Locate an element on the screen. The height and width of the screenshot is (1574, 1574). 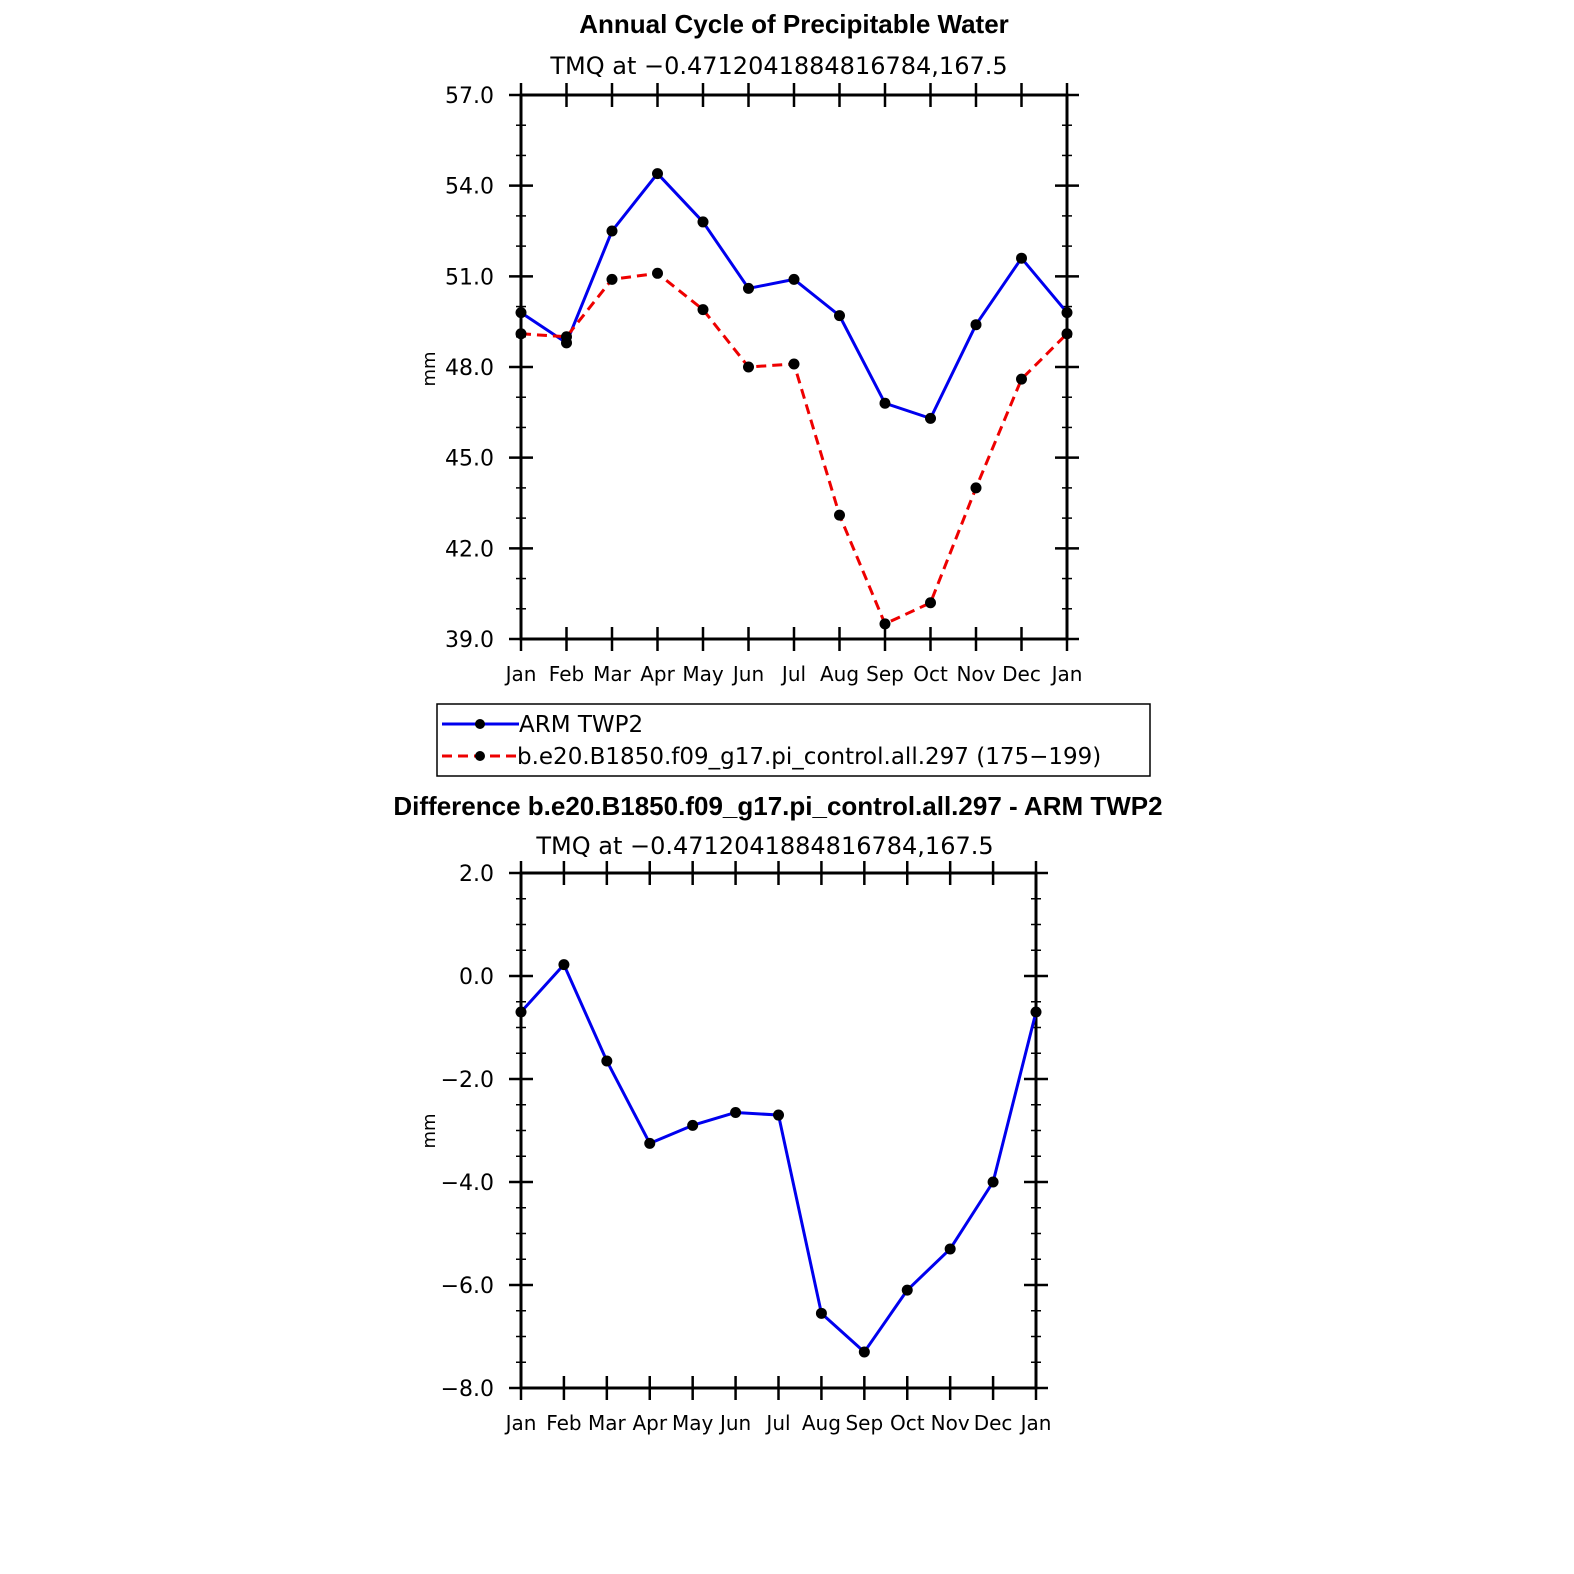
y-tick-label: 0.0 is located at coordinates (476, 977).